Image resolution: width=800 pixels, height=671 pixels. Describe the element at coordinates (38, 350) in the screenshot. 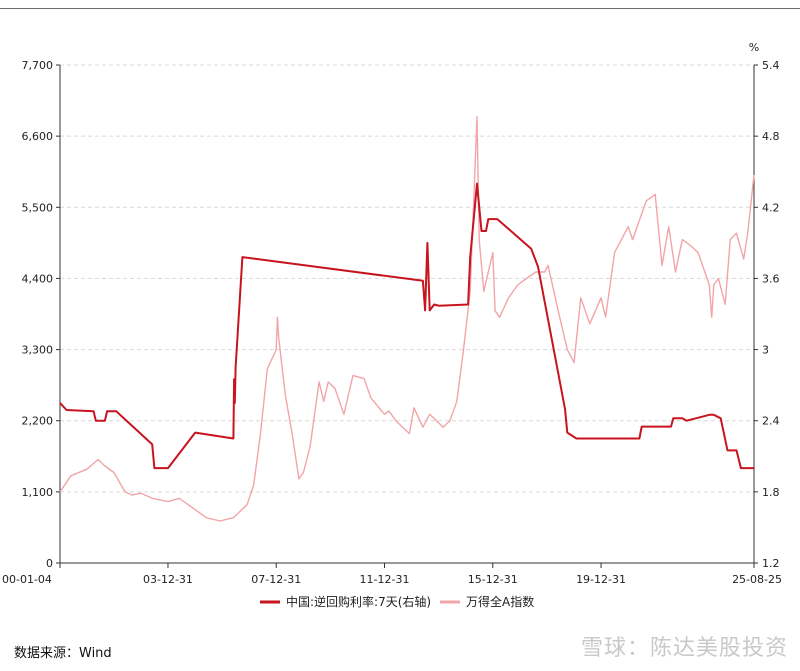

I see `left-axis-tick-label: 3,300` at that location.